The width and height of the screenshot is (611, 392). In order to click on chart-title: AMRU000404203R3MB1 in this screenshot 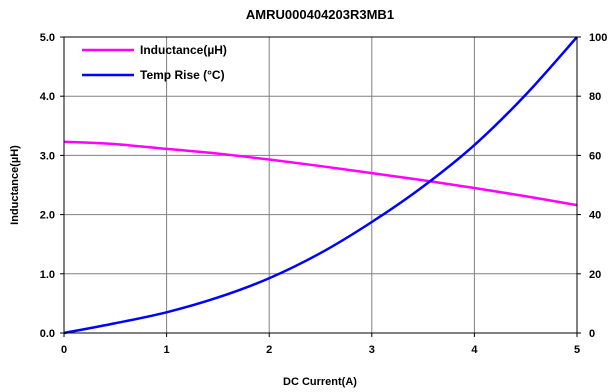, I will do `click(320, 14)`.